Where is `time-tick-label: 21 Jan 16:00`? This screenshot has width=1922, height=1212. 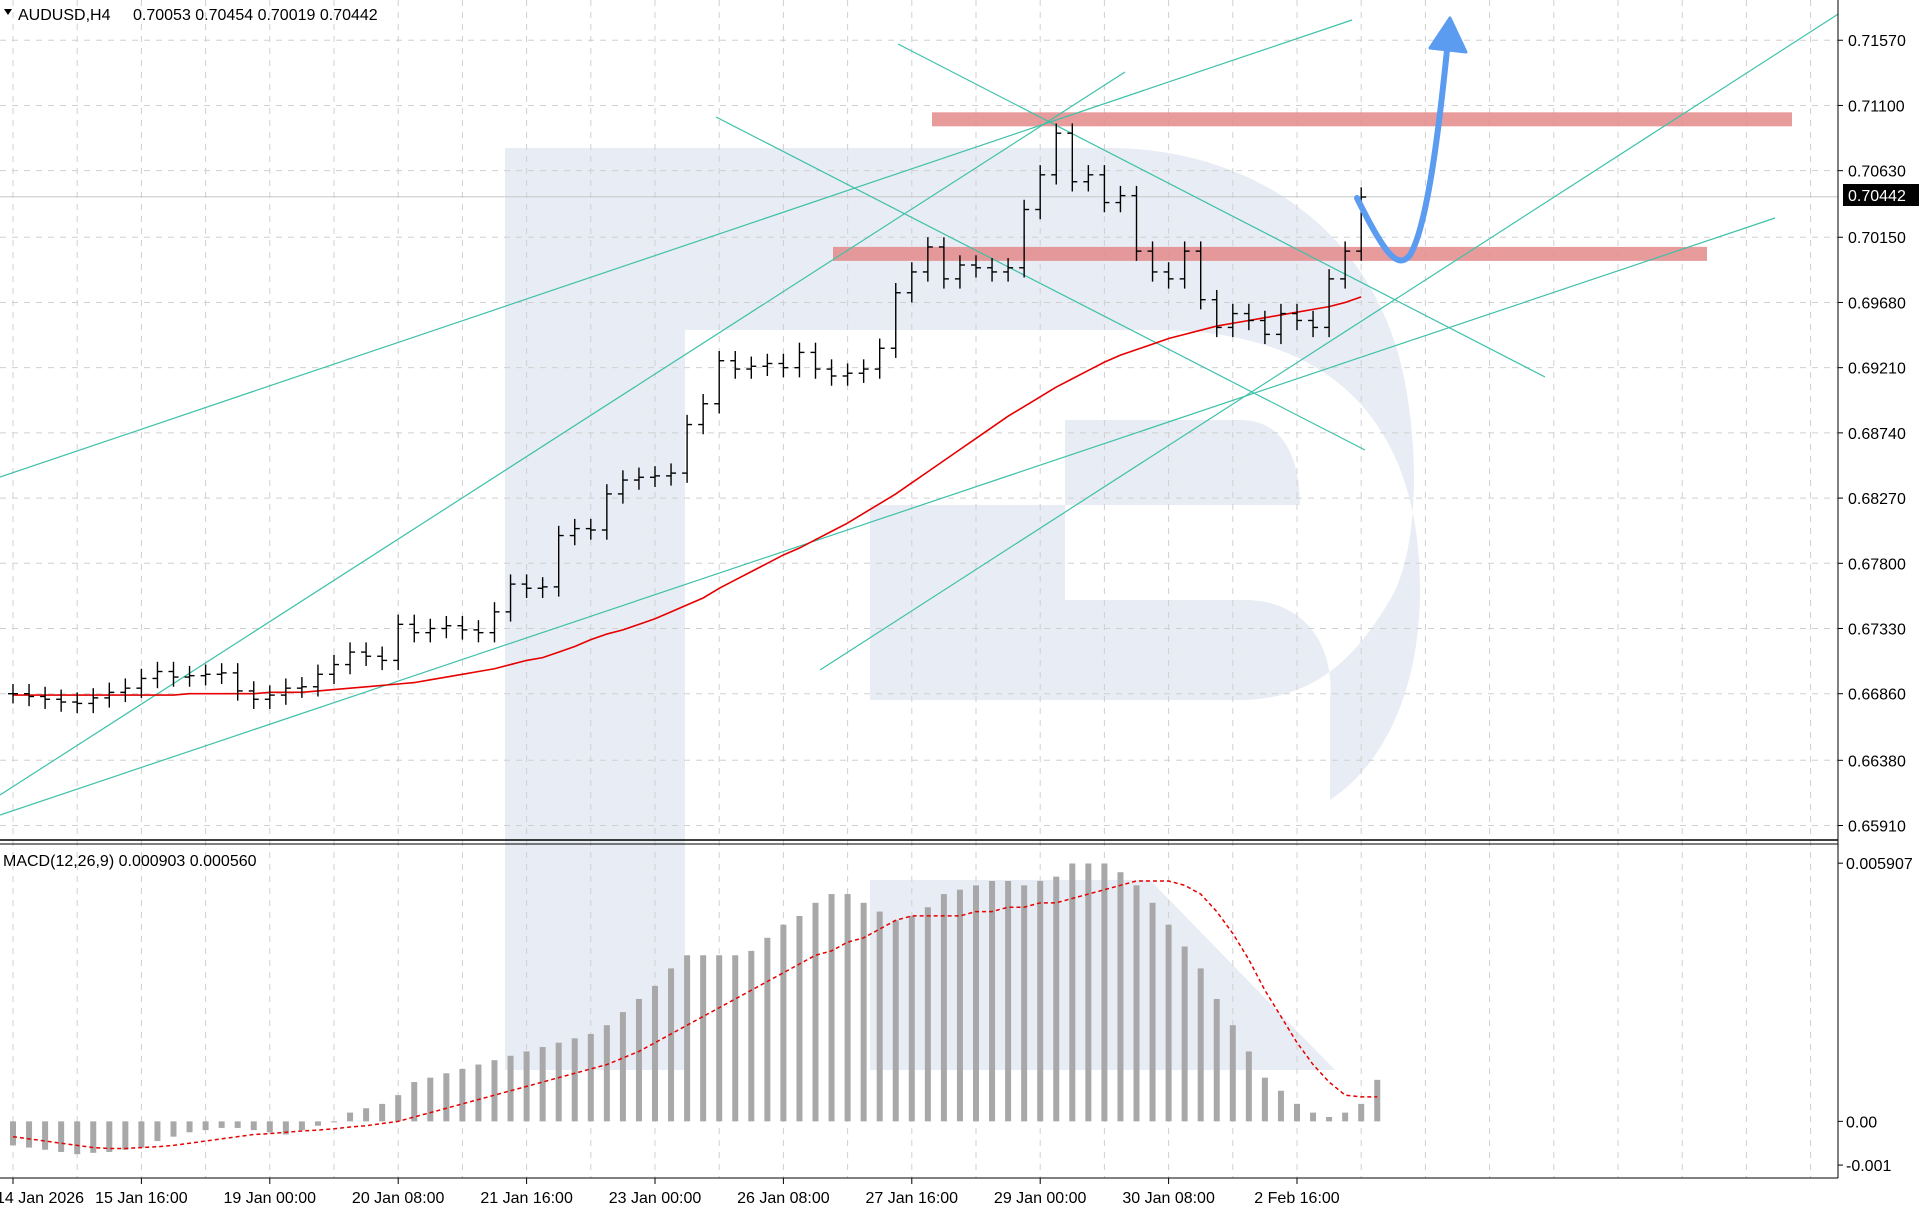 time-tick-label: 21 Jan 16:00 is located at coordinates (526, 1198).